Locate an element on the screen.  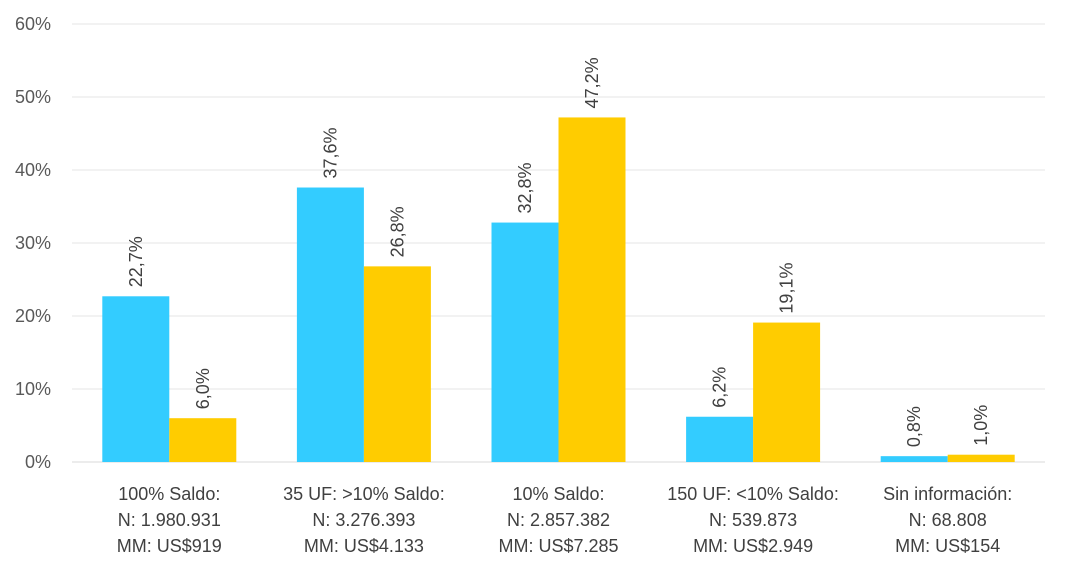
y-tick-label: 0% is located at coordinates (38, 462).